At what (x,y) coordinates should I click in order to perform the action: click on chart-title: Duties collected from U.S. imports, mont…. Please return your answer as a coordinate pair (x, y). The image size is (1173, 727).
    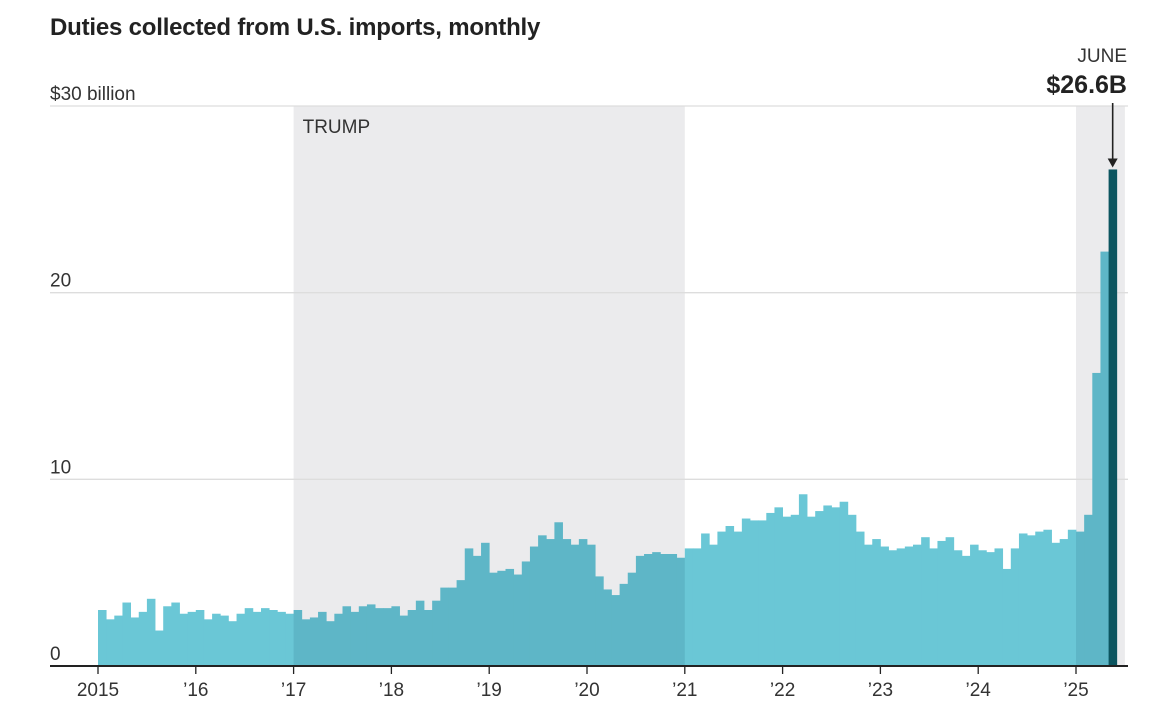
    Looking at the image, I should click on (295, 27).